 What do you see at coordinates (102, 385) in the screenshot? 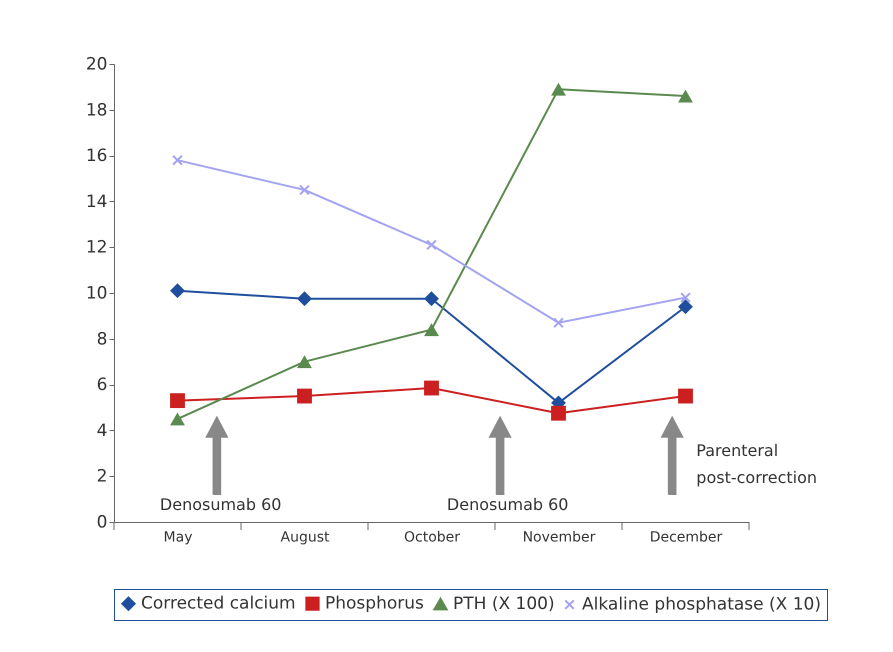
I see `y-tick-label: 6` at bounding box center [102, 385].